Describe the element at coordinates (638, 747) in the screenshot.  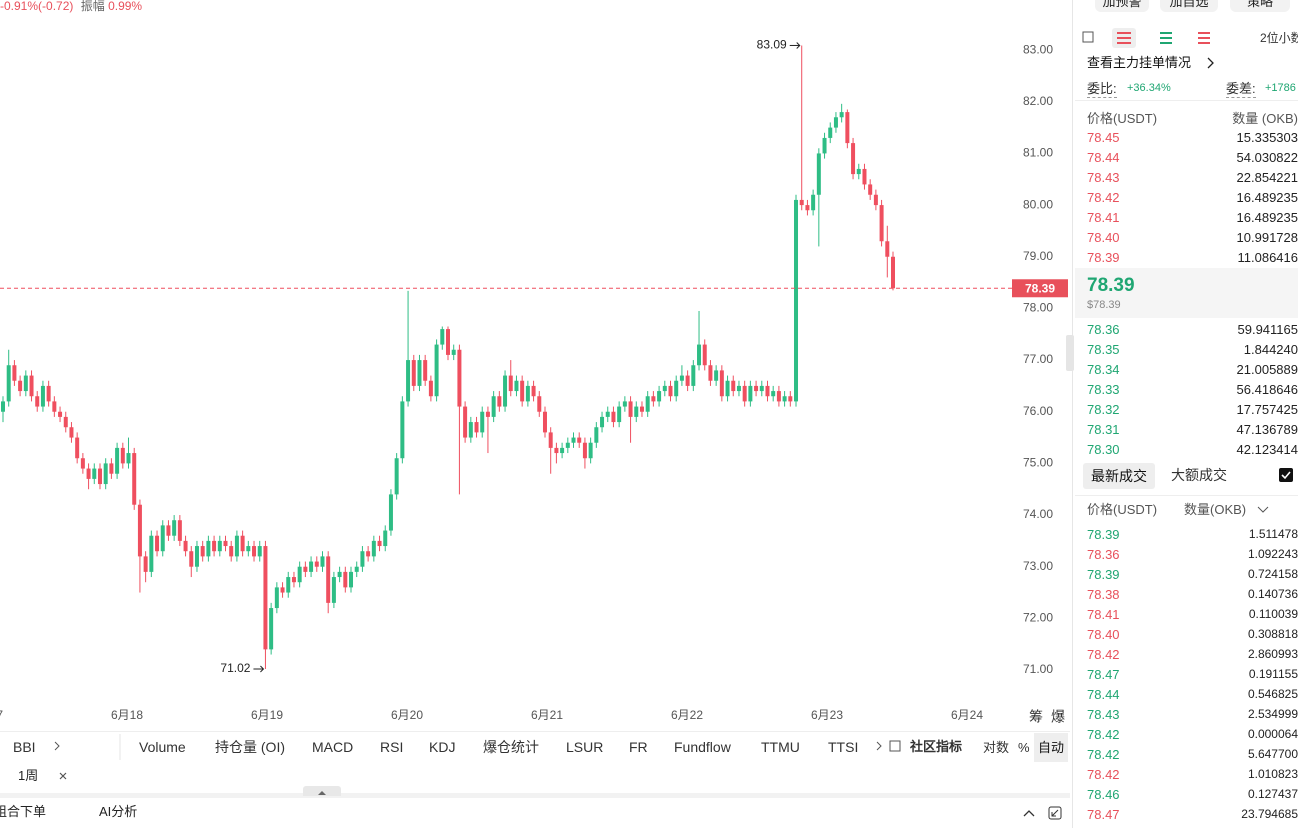
I see `indicator-tab: FR` at that location.